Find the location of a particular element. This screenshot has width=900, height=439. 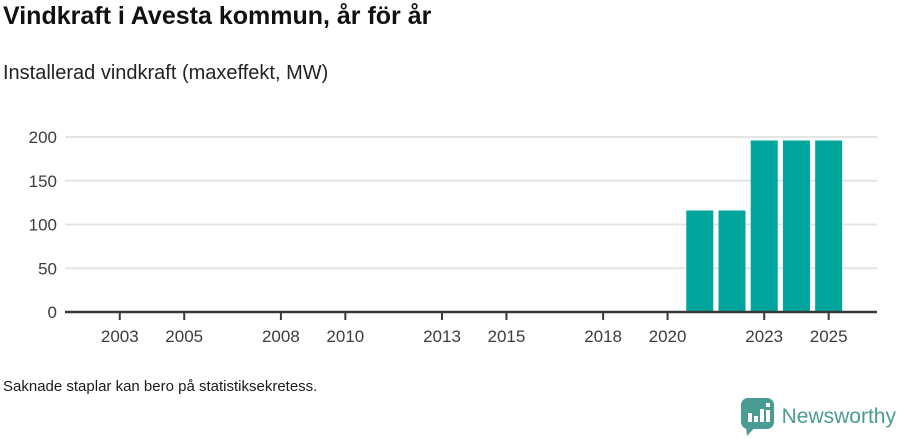

x-tick-label-2003: 2003 is located at coordinates (120, 336).